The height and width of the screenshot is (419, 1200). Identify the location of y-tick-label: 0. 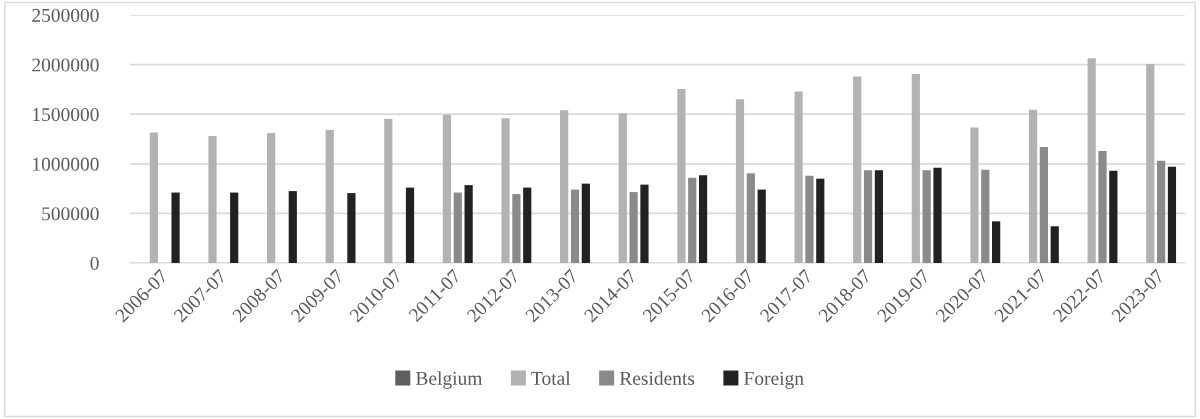
(94, 263).